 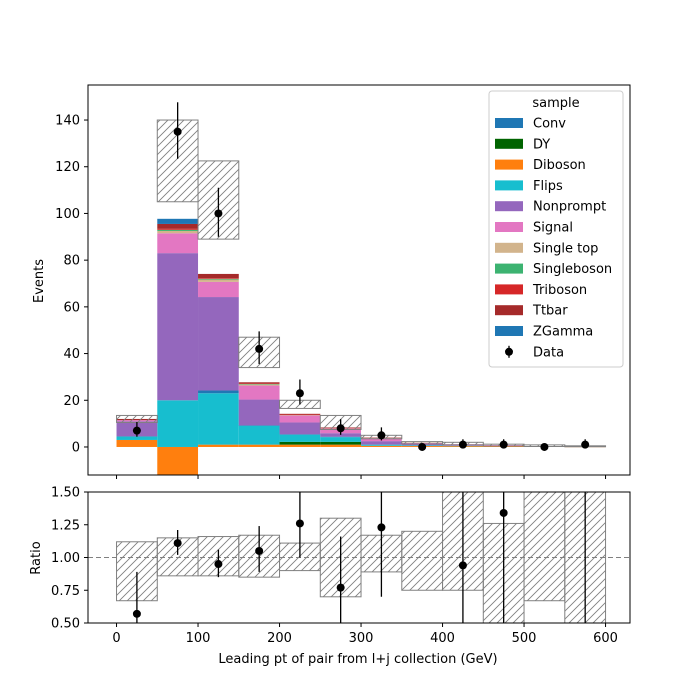 I want to click on legend-swatch-zgamma, so click(x=509, y=331).